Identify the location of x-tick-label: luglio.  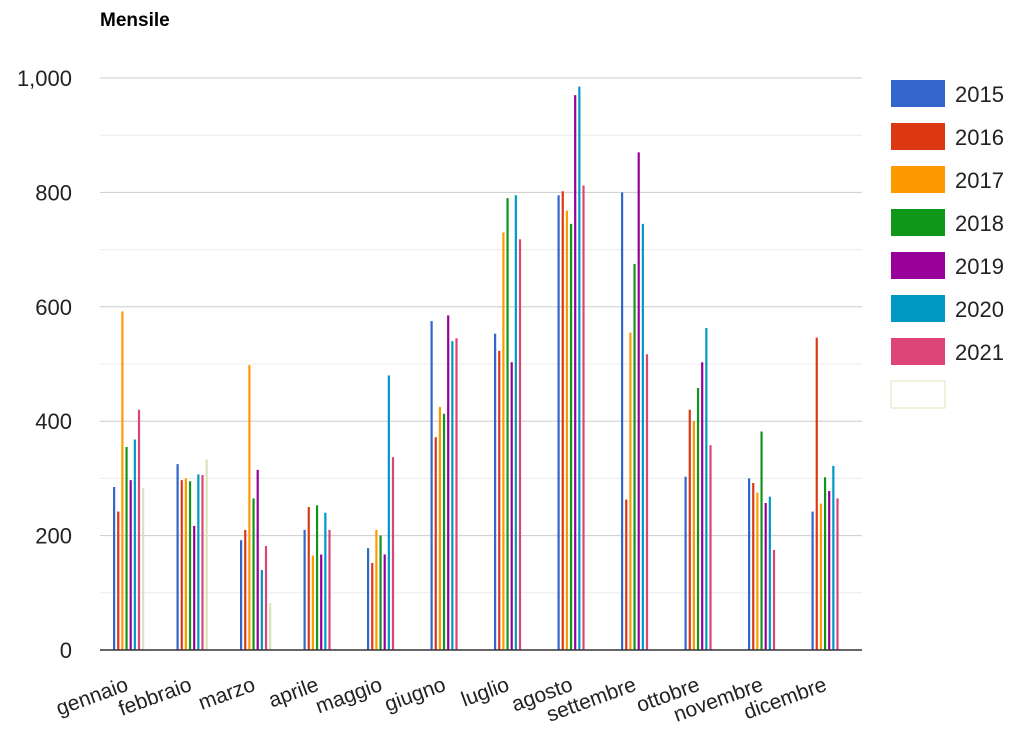
(485, 692).